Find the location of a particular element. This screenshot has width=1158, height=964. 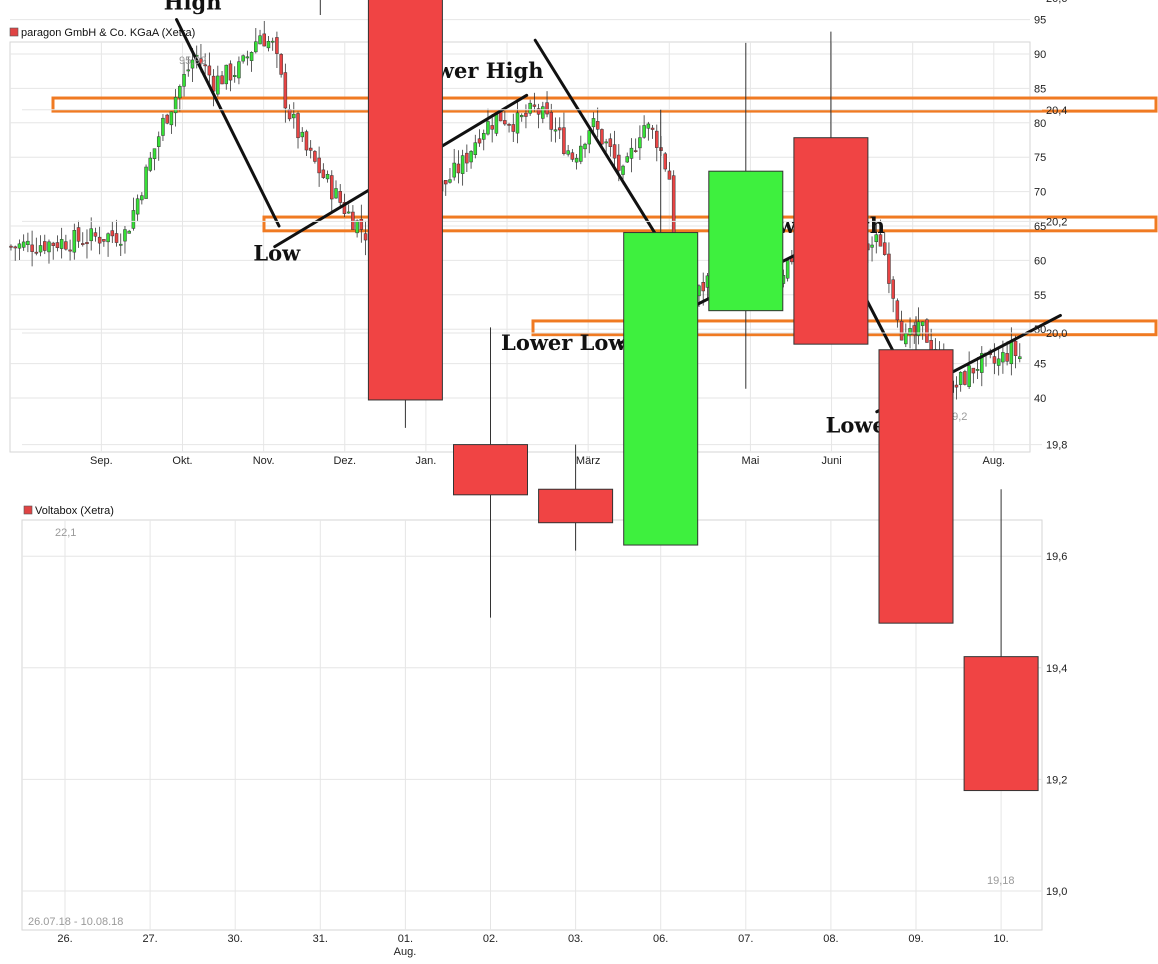

voltabox-y-tick-label: 19,0 is located at coordinates (1056, 892).